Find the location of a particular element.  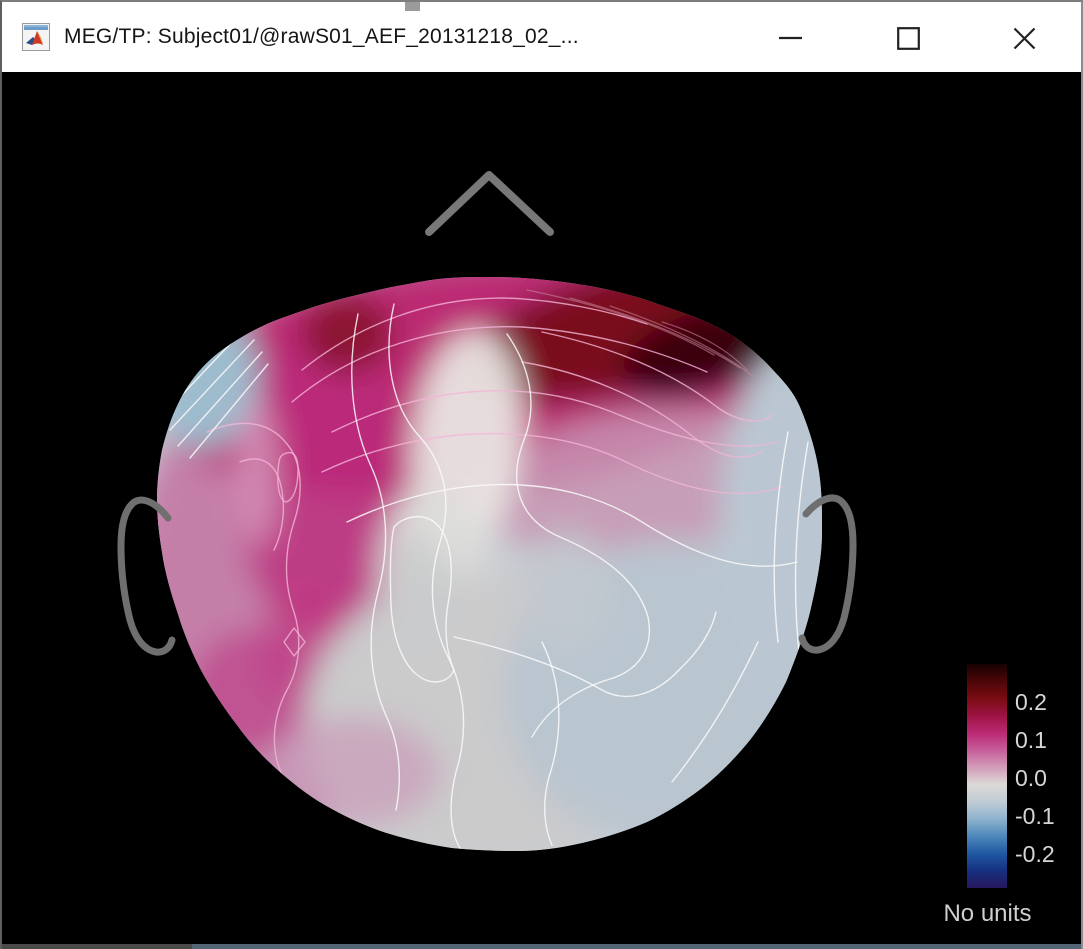

colorbar-tick: 0.2 is located at coordinates (1031, 702).